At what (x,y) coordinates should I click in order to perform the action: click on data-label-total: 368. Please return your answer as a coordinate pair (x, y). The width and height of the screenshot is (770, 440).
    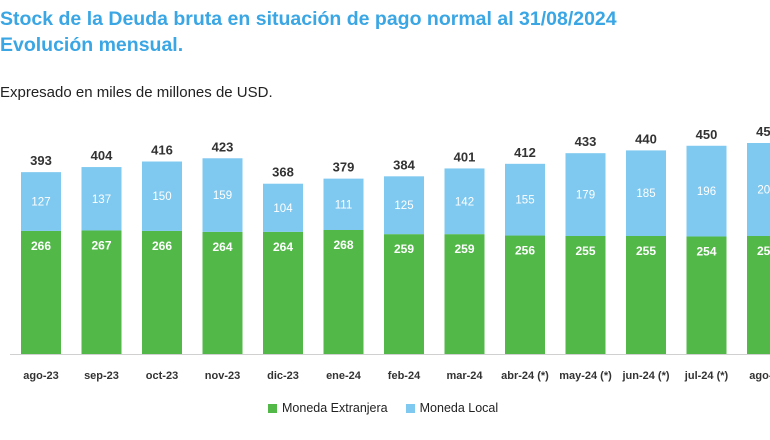
    Looking at the image, I should click on (283, 172).